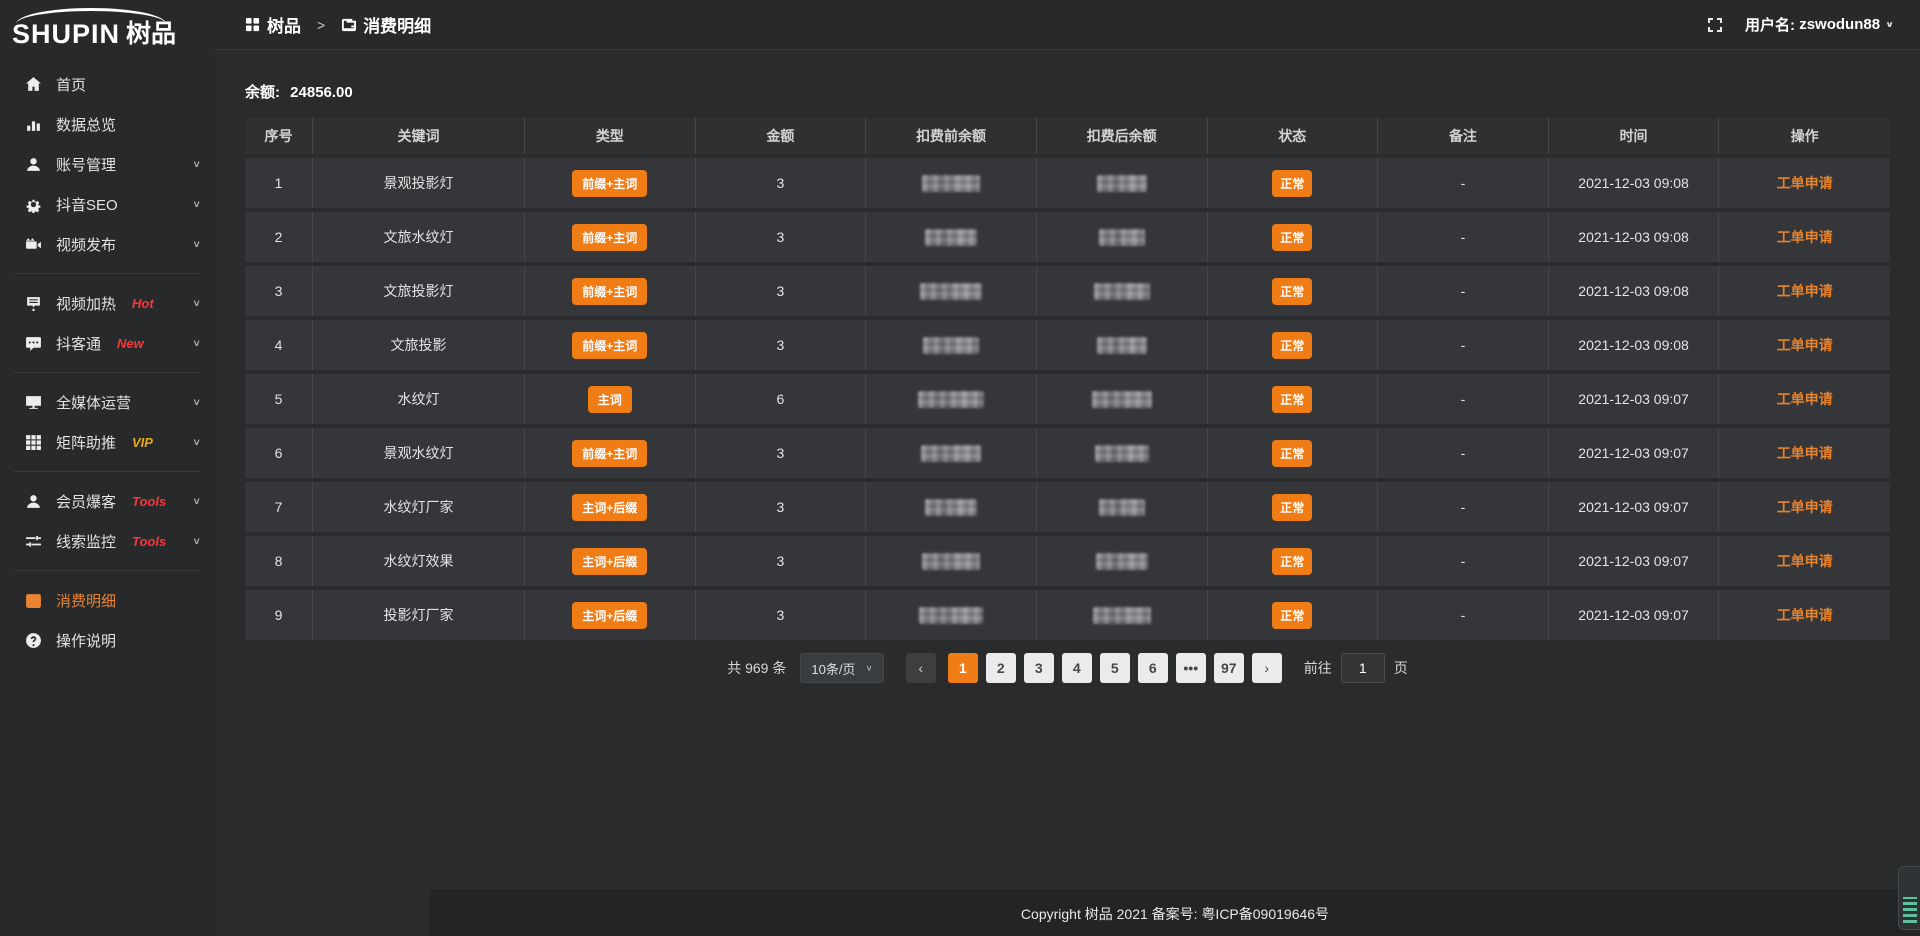 The height and width of the screenshot is (936, 1920). What do you see at coordinates (757, 668) in the screenshot?
I see `pagination-total: 共 969 条` at bounding box center [757, 668].